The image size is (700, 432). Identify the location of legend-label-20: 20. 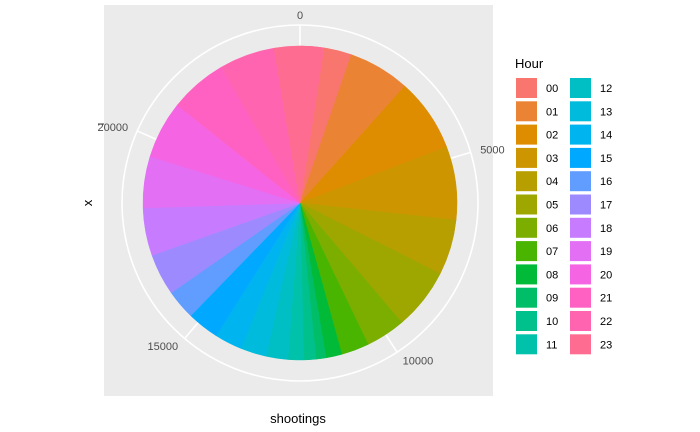
(606, 275).